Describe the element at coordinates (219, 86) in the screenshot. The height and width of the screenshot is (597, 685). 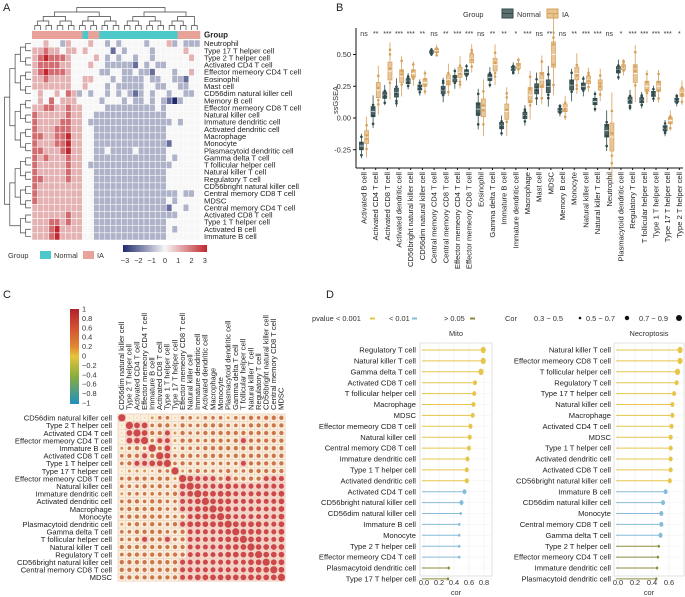
I see `heatmap-row-label: Mast cell` at that location.